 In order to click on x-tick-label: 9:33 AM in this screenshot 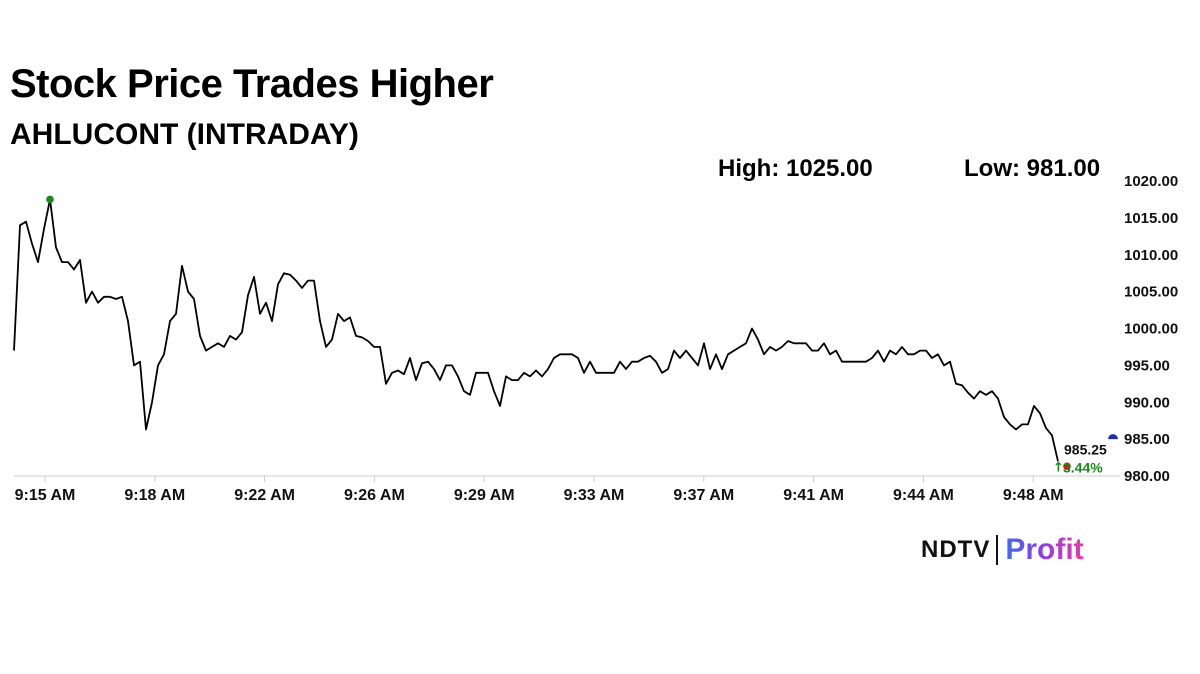, I will do `click(594, 495)`.